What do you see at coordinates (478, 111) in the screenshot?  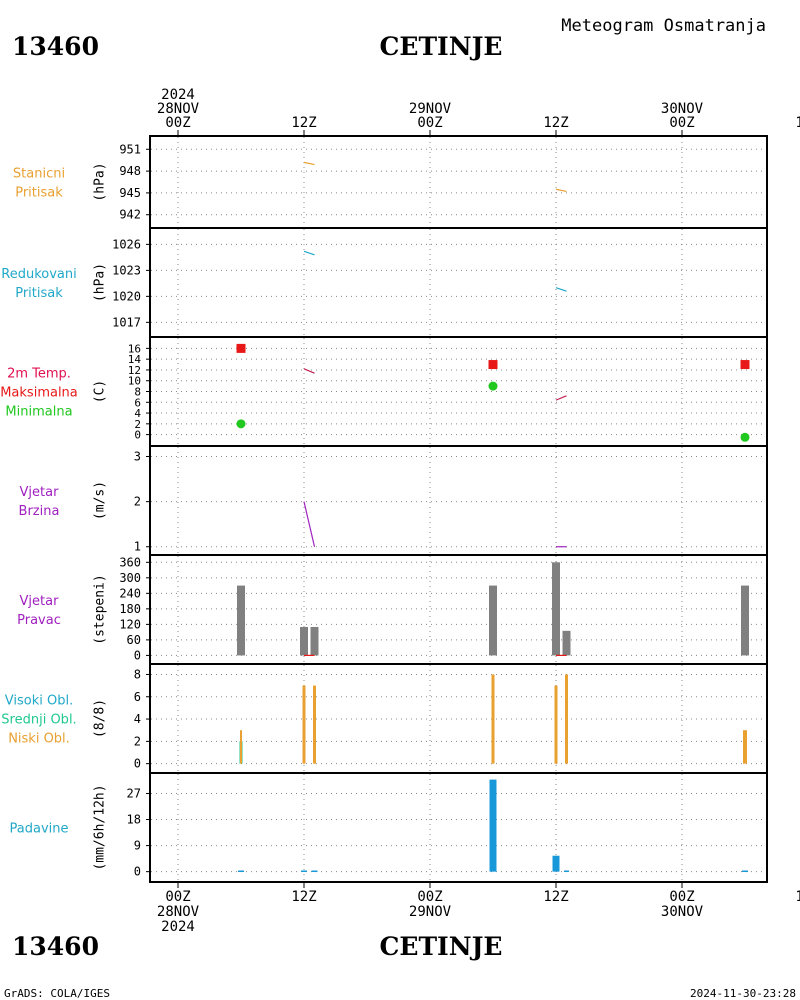 I see `top-time-axis: 202428NOV00Z12Z29NOV00Z12Z30NOV00Z12Z` at bounding box center [478, 111].